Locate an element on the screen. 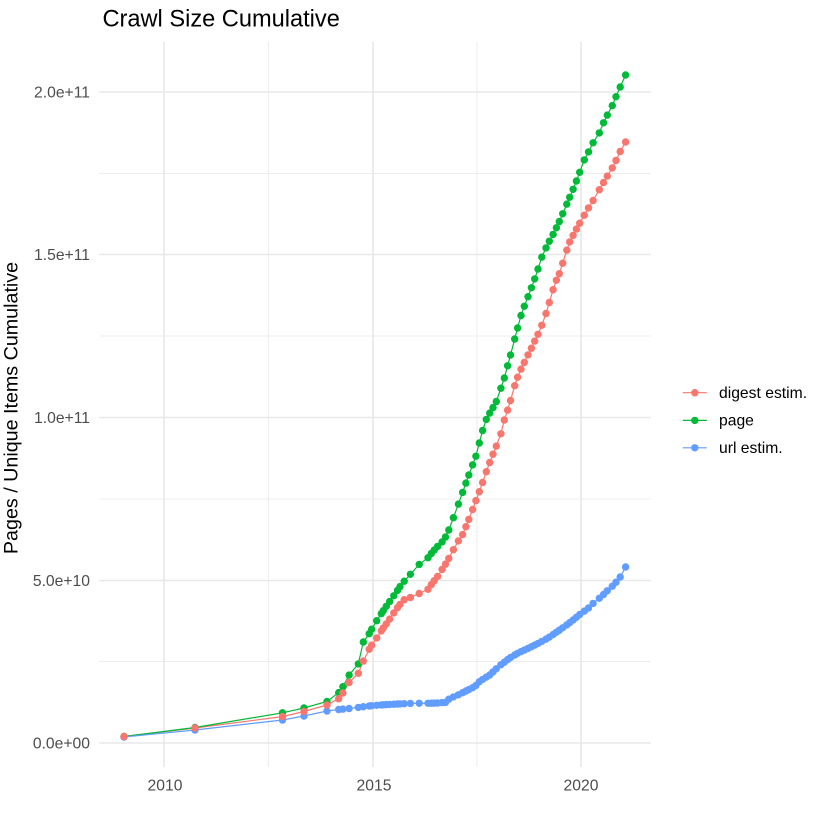  svg-text: 0.0e+00 is located at coordinates (61, 744).